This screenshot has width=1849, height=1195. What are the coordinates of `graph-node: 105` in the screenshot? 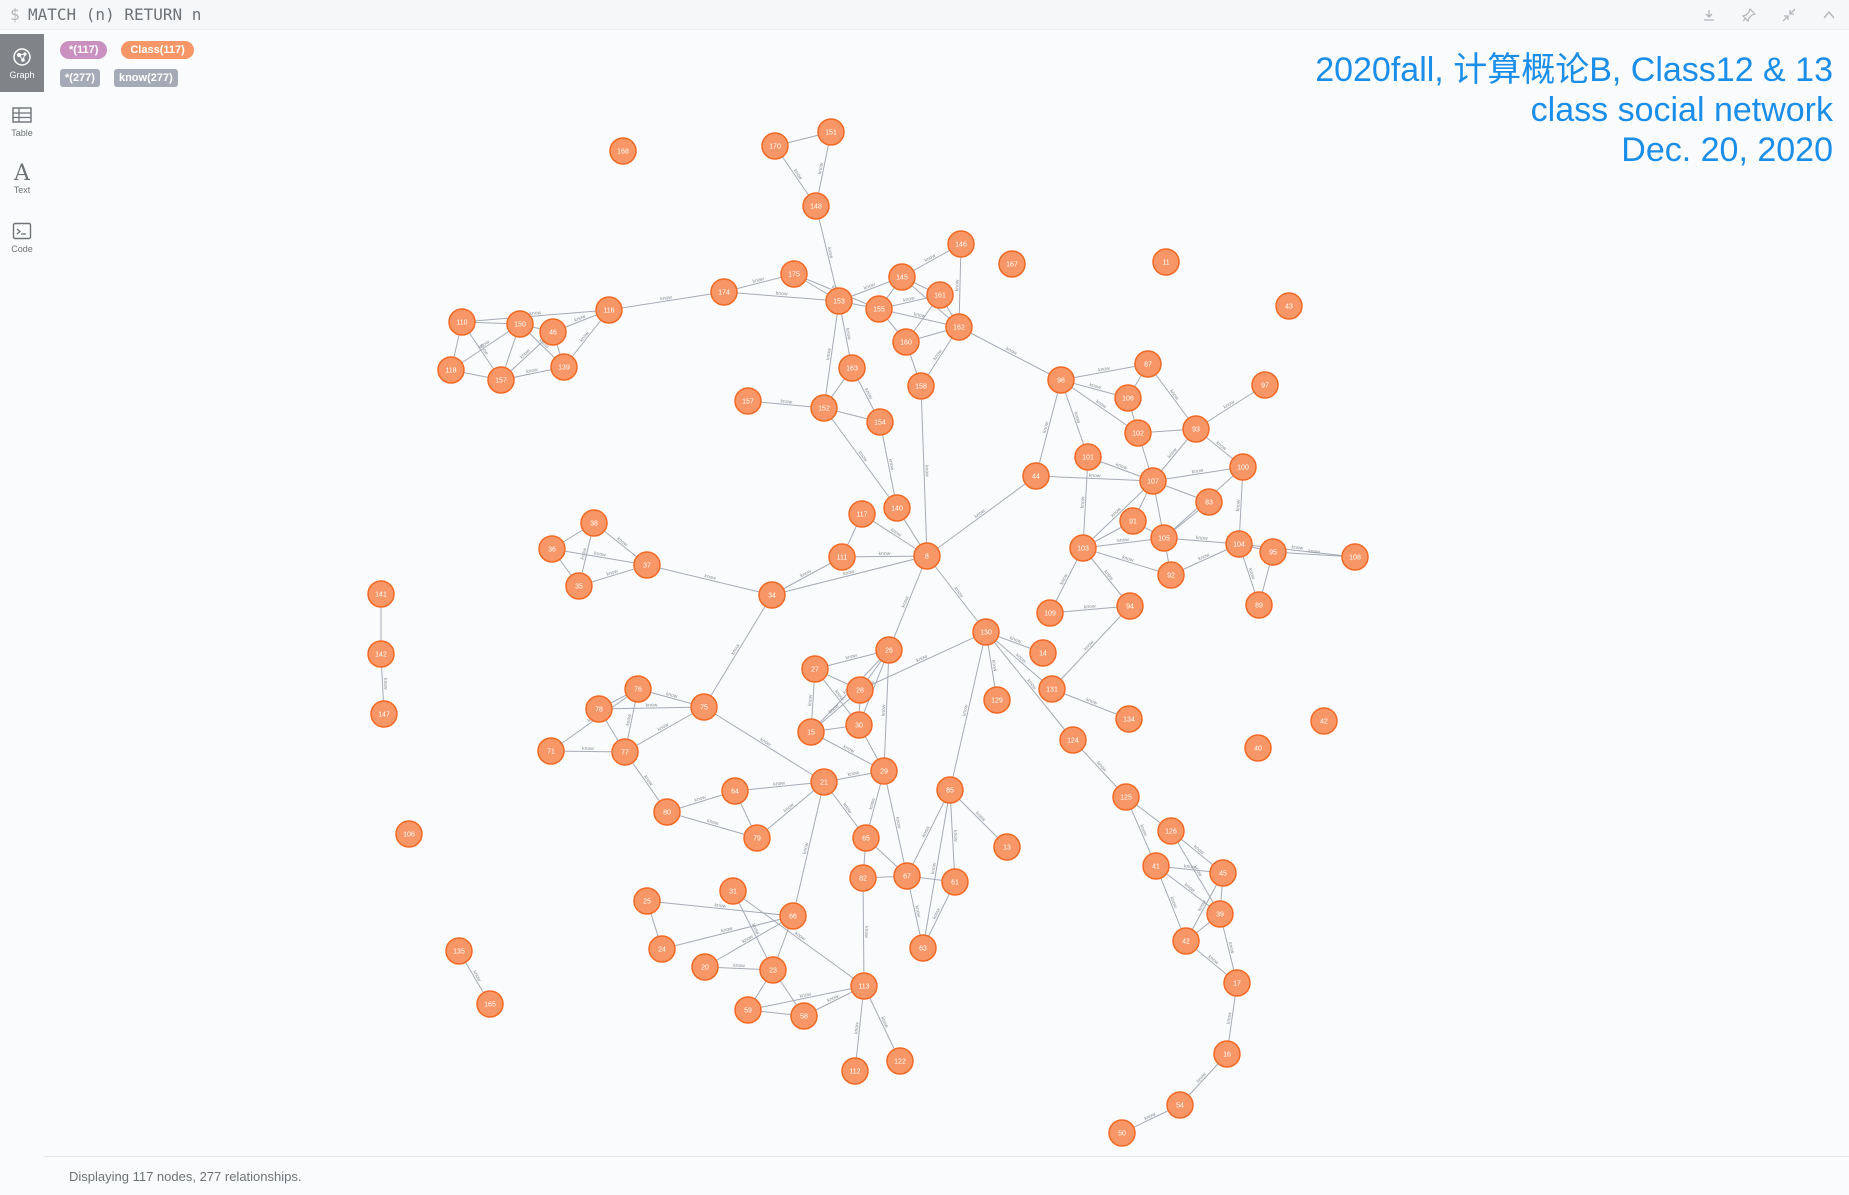 It's located at (1164, 538).